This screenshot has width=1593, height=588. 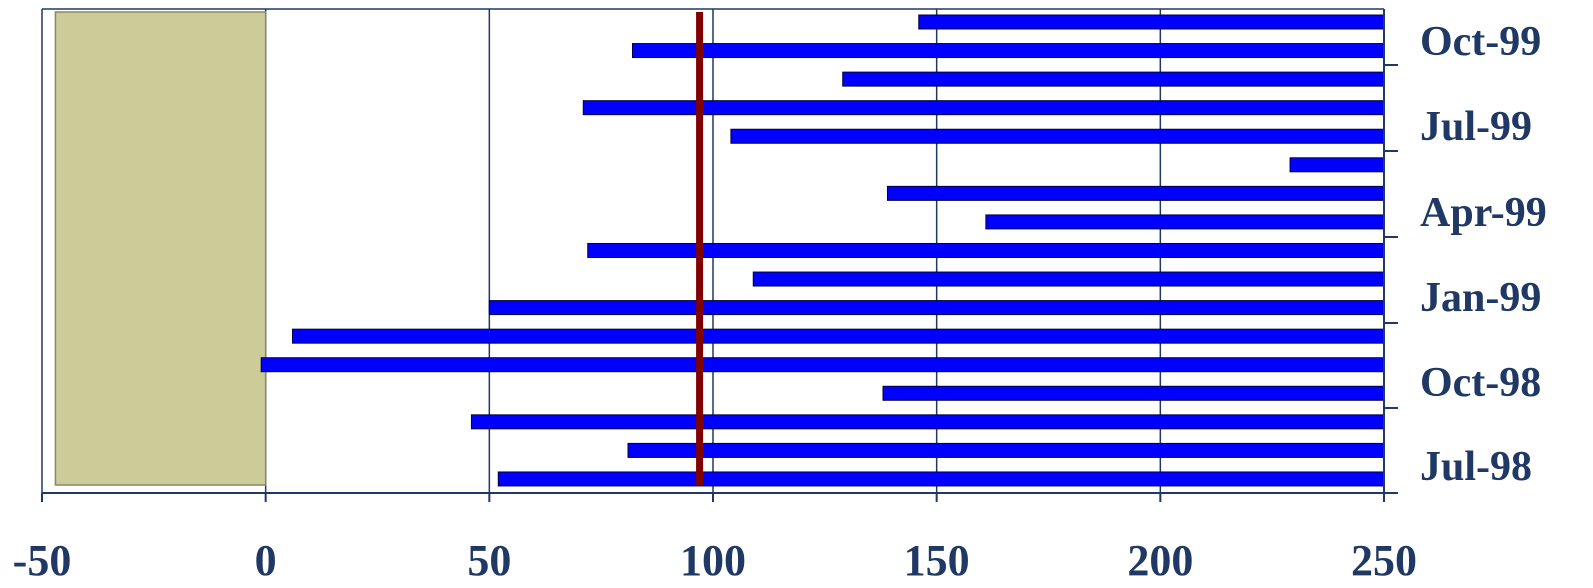 What do you see at coordinates (1476, 467) in the screenshot?
I see `y-tick-label: Jul-98` at bounding box center [1476, 467].